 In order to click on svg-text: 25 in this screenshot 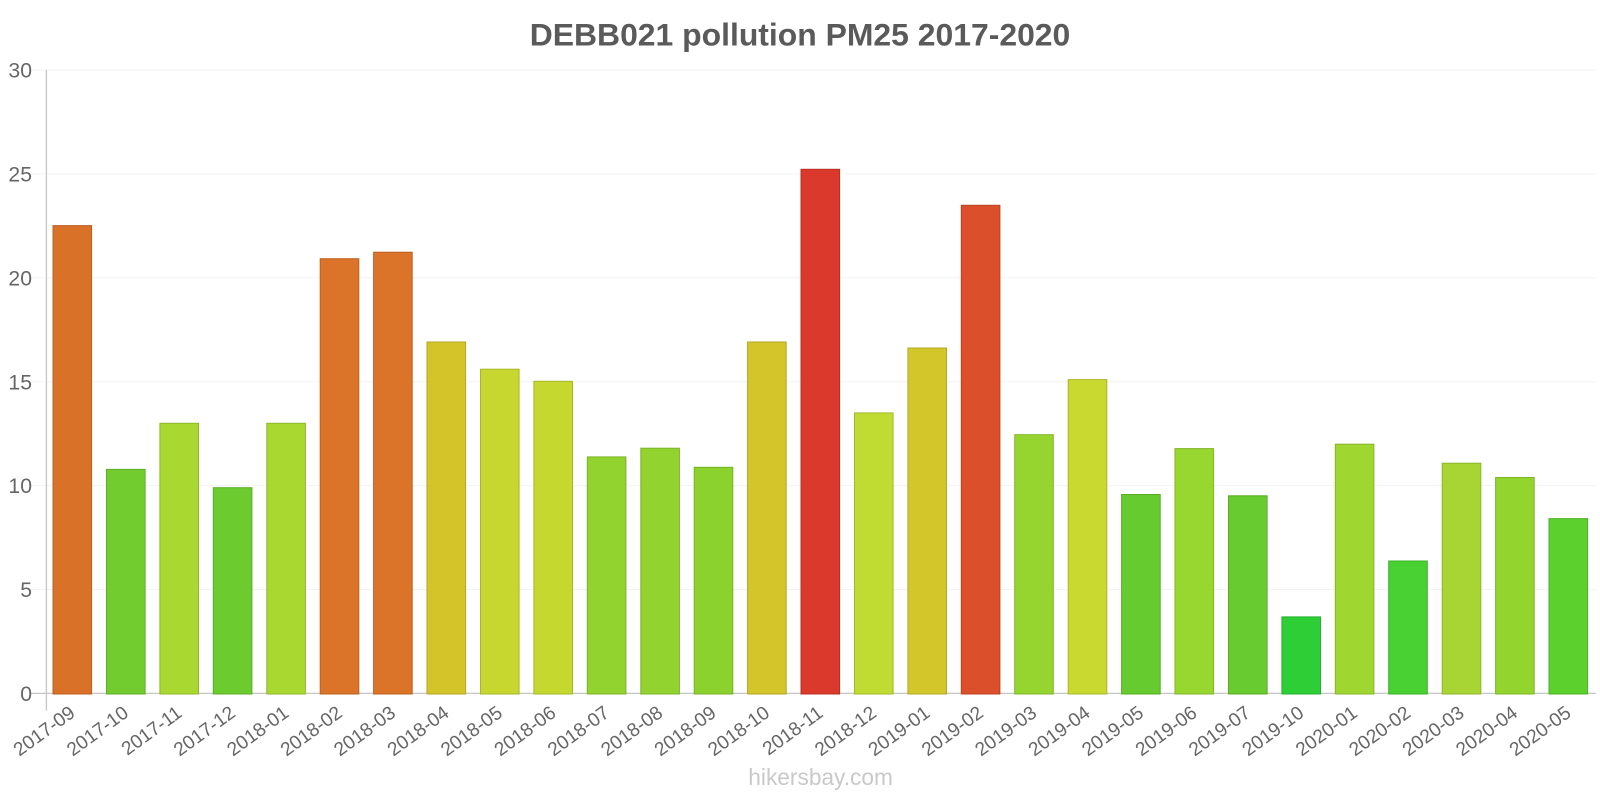, I will do `click(20, 175)`.